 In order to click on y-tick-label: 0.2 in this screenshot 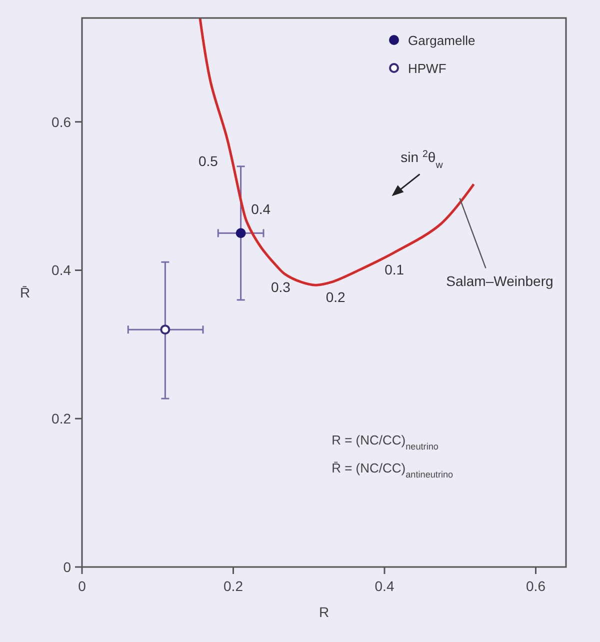, I will do `click(62, 418)`.